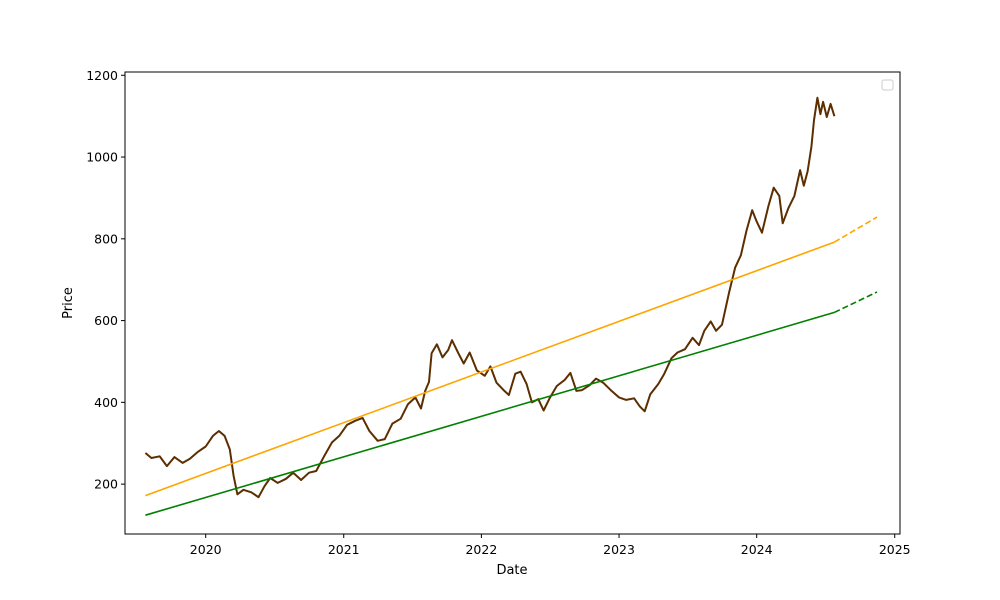  Describe the element at coordinates (344, 549) in the screenshot. I see `x-tick-label: 2021` at that location.